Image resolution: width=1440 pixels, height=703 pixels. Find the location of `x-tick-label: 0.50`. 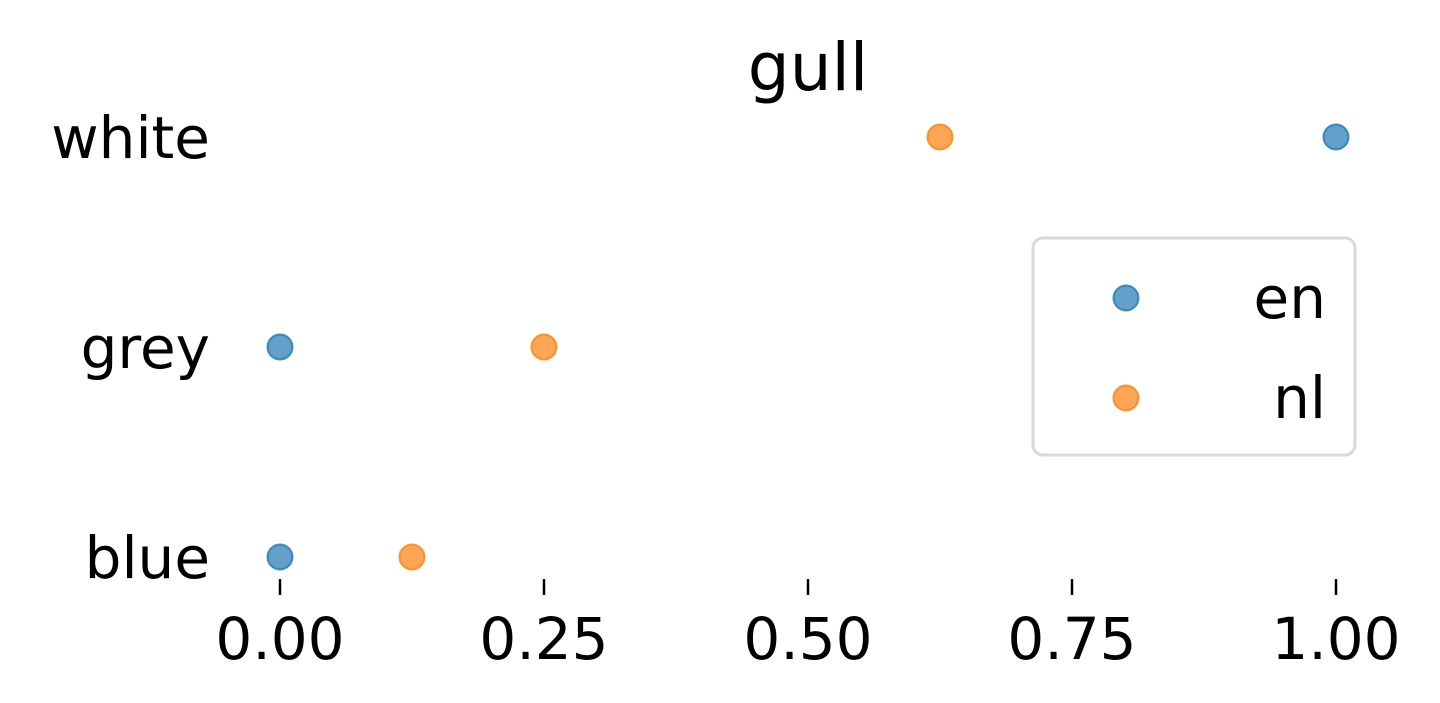

x-tick-label: 0.50 is located at coordinates (807, 639).